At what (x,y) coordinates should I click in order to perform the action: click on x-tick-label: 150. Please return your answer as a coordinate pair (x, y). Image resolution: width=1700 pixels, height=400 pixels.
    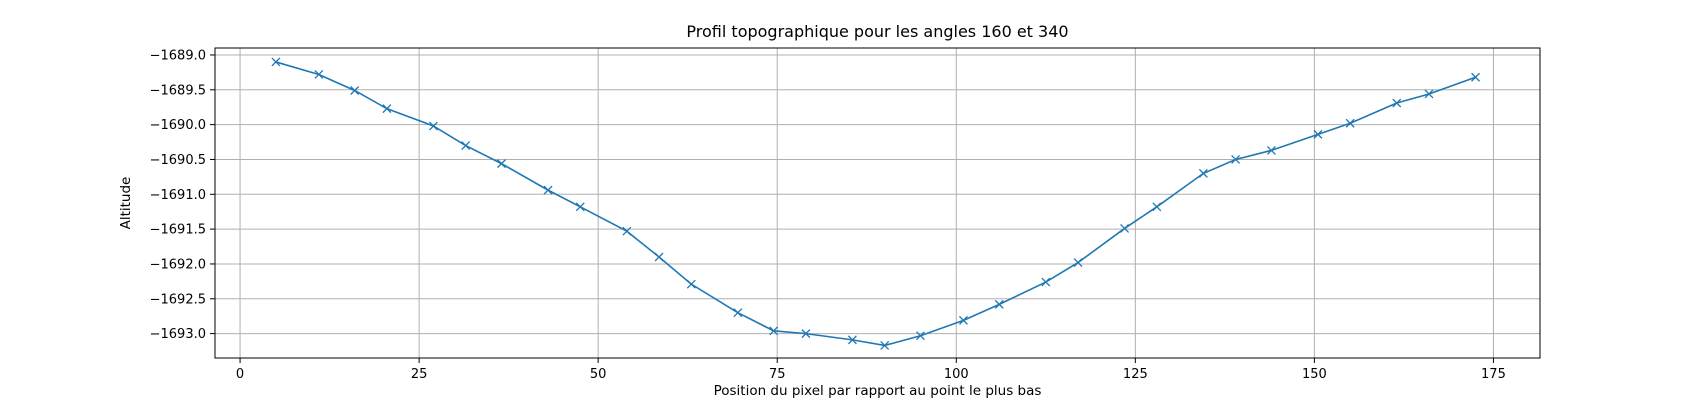
    Looking at the image, I should click on (1314, 374).